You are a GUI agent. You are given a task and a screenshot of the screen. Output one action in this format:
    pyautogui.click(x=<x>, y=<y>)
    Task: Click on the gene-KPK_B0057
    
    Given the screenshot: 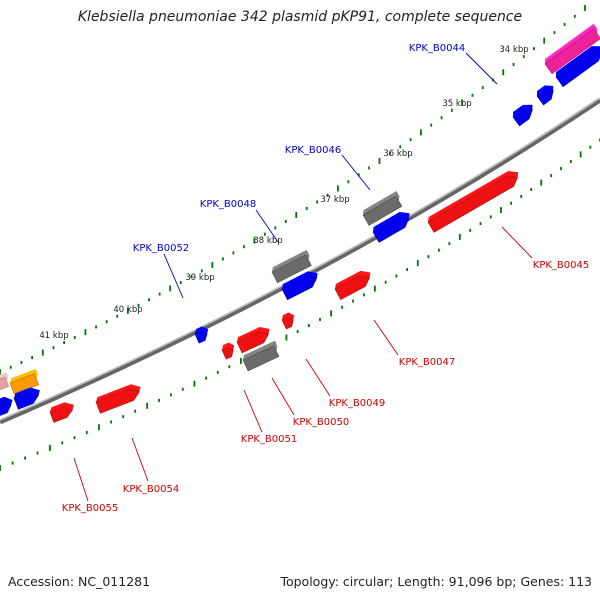 What is the action you would take?
    pyautogui.click(x=26, y=398)
    